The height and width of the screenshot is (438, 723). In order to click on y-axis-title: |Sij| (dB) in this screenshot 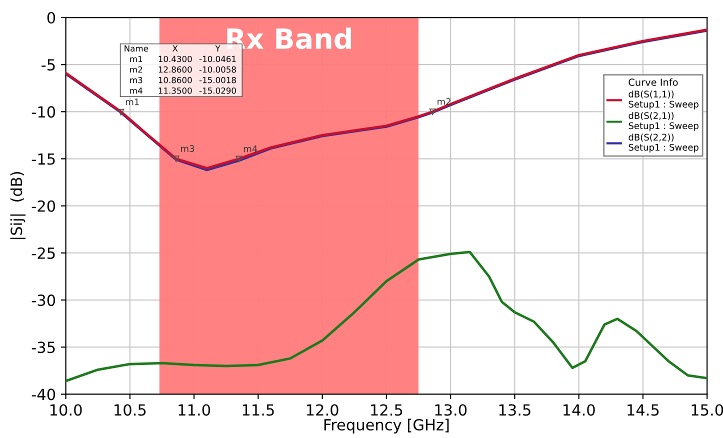, I will do `click(18, 206)`.